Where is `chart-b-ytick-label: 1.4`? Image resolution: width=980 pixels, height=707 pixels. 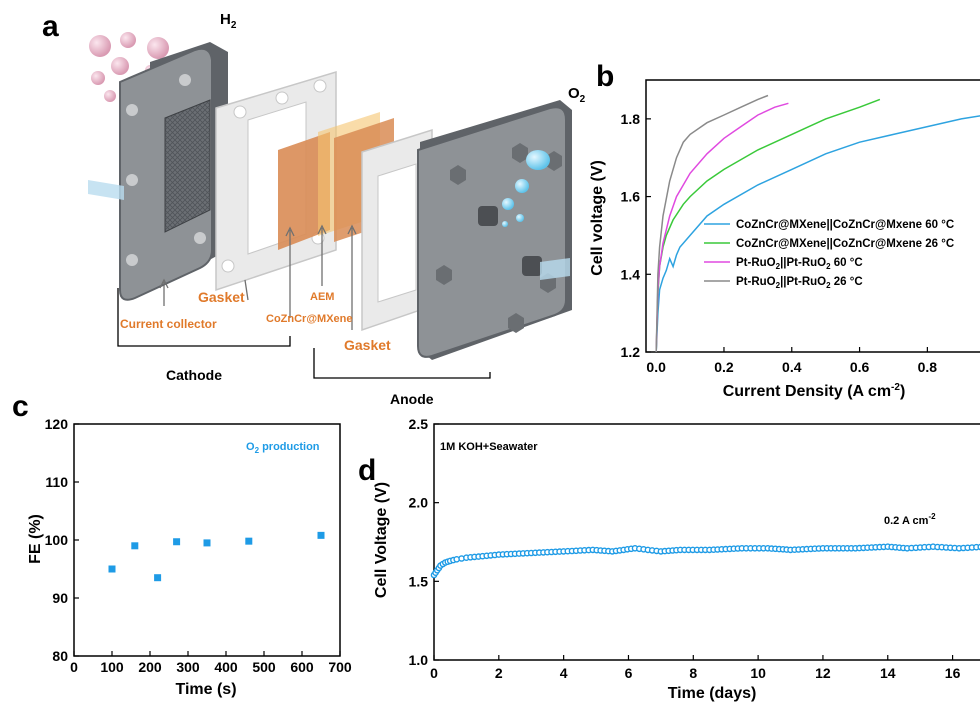 chart-b-ytick-label: 1.4 is located at coordinates (631, 274).